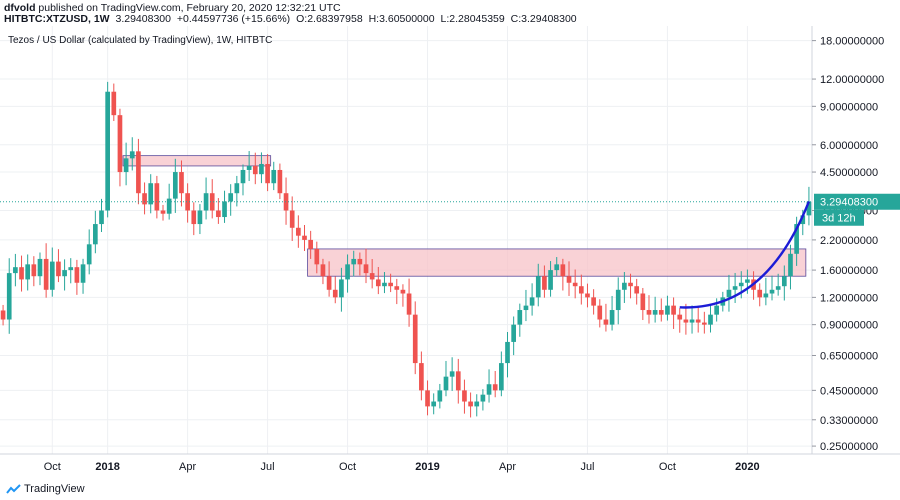 This screenshot has height=500, width=900. Describe the element at coordinates (52, 467) in the screenshot. I see `time-tick-label: Oct` at that location.